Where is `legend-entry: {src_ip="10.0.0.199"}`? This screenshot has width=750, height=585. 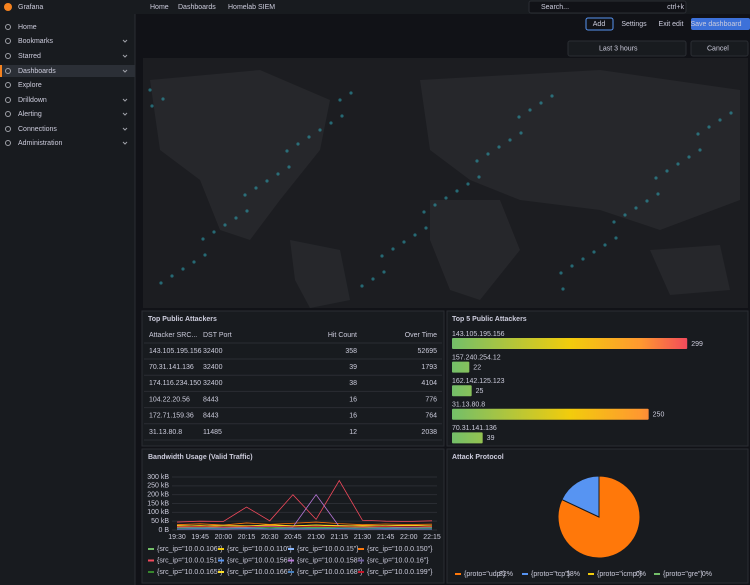 legend-entry: {src_ip="10.0.0.199"} is located at coordinates (400, 572).